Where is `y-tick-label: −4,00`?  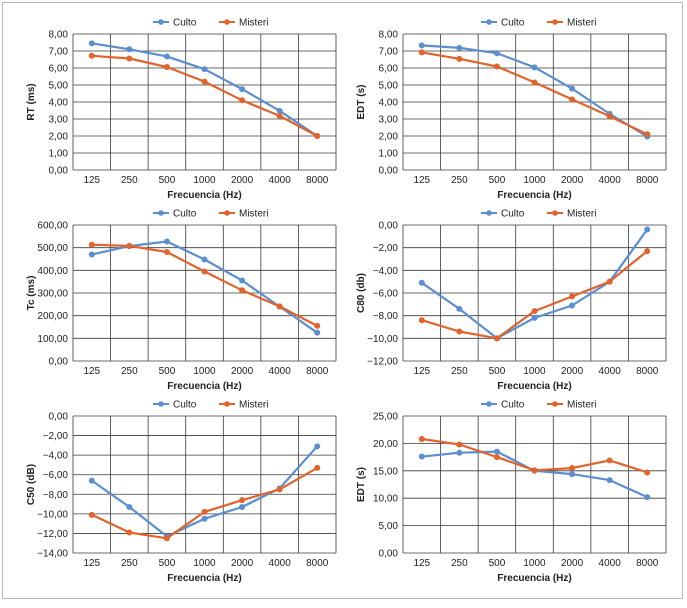 y-tick-label: −4,00 is located at coordinates (56, 456).